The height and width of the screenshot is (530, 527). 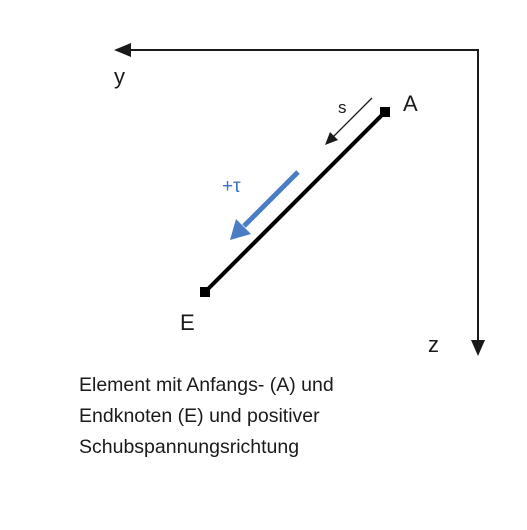 I want to click on tau-label: +τ, so click(x=231, y=186).